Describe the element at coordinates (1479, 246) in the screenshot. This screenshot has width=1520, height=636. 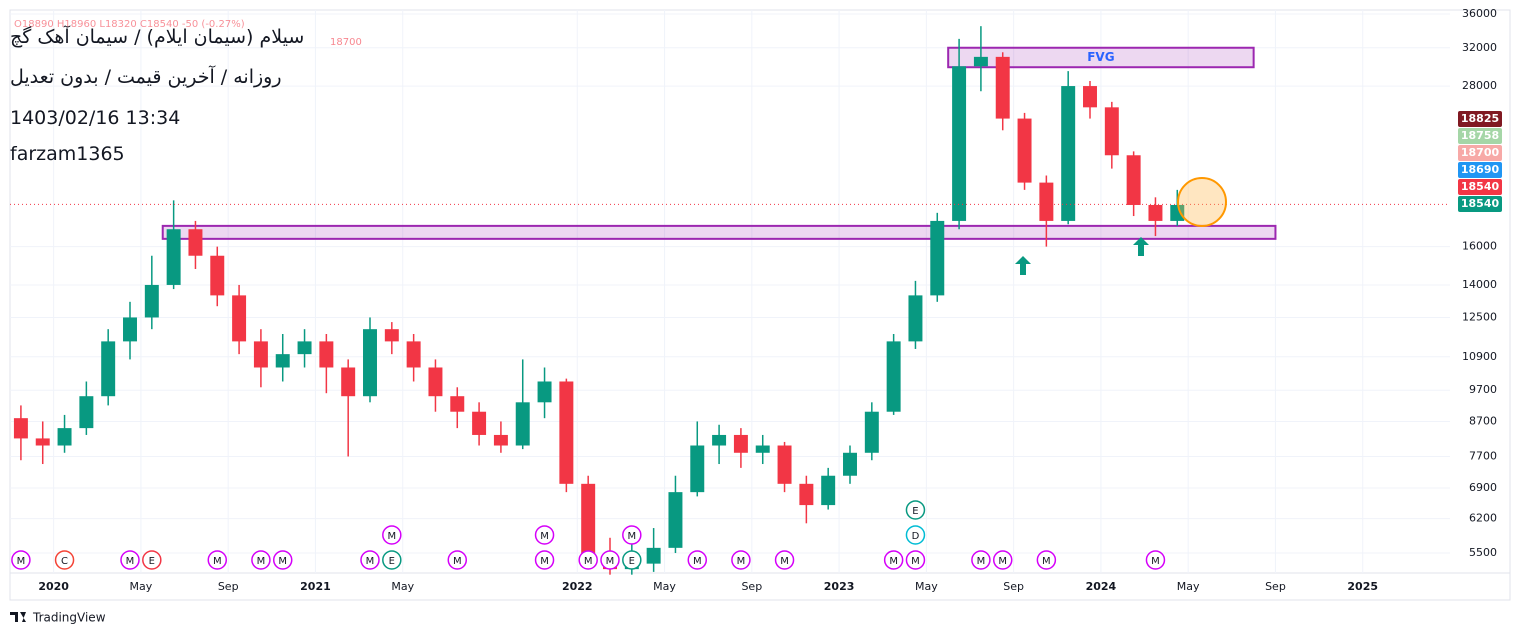
I see `y-tick-label: 16000` at that location.